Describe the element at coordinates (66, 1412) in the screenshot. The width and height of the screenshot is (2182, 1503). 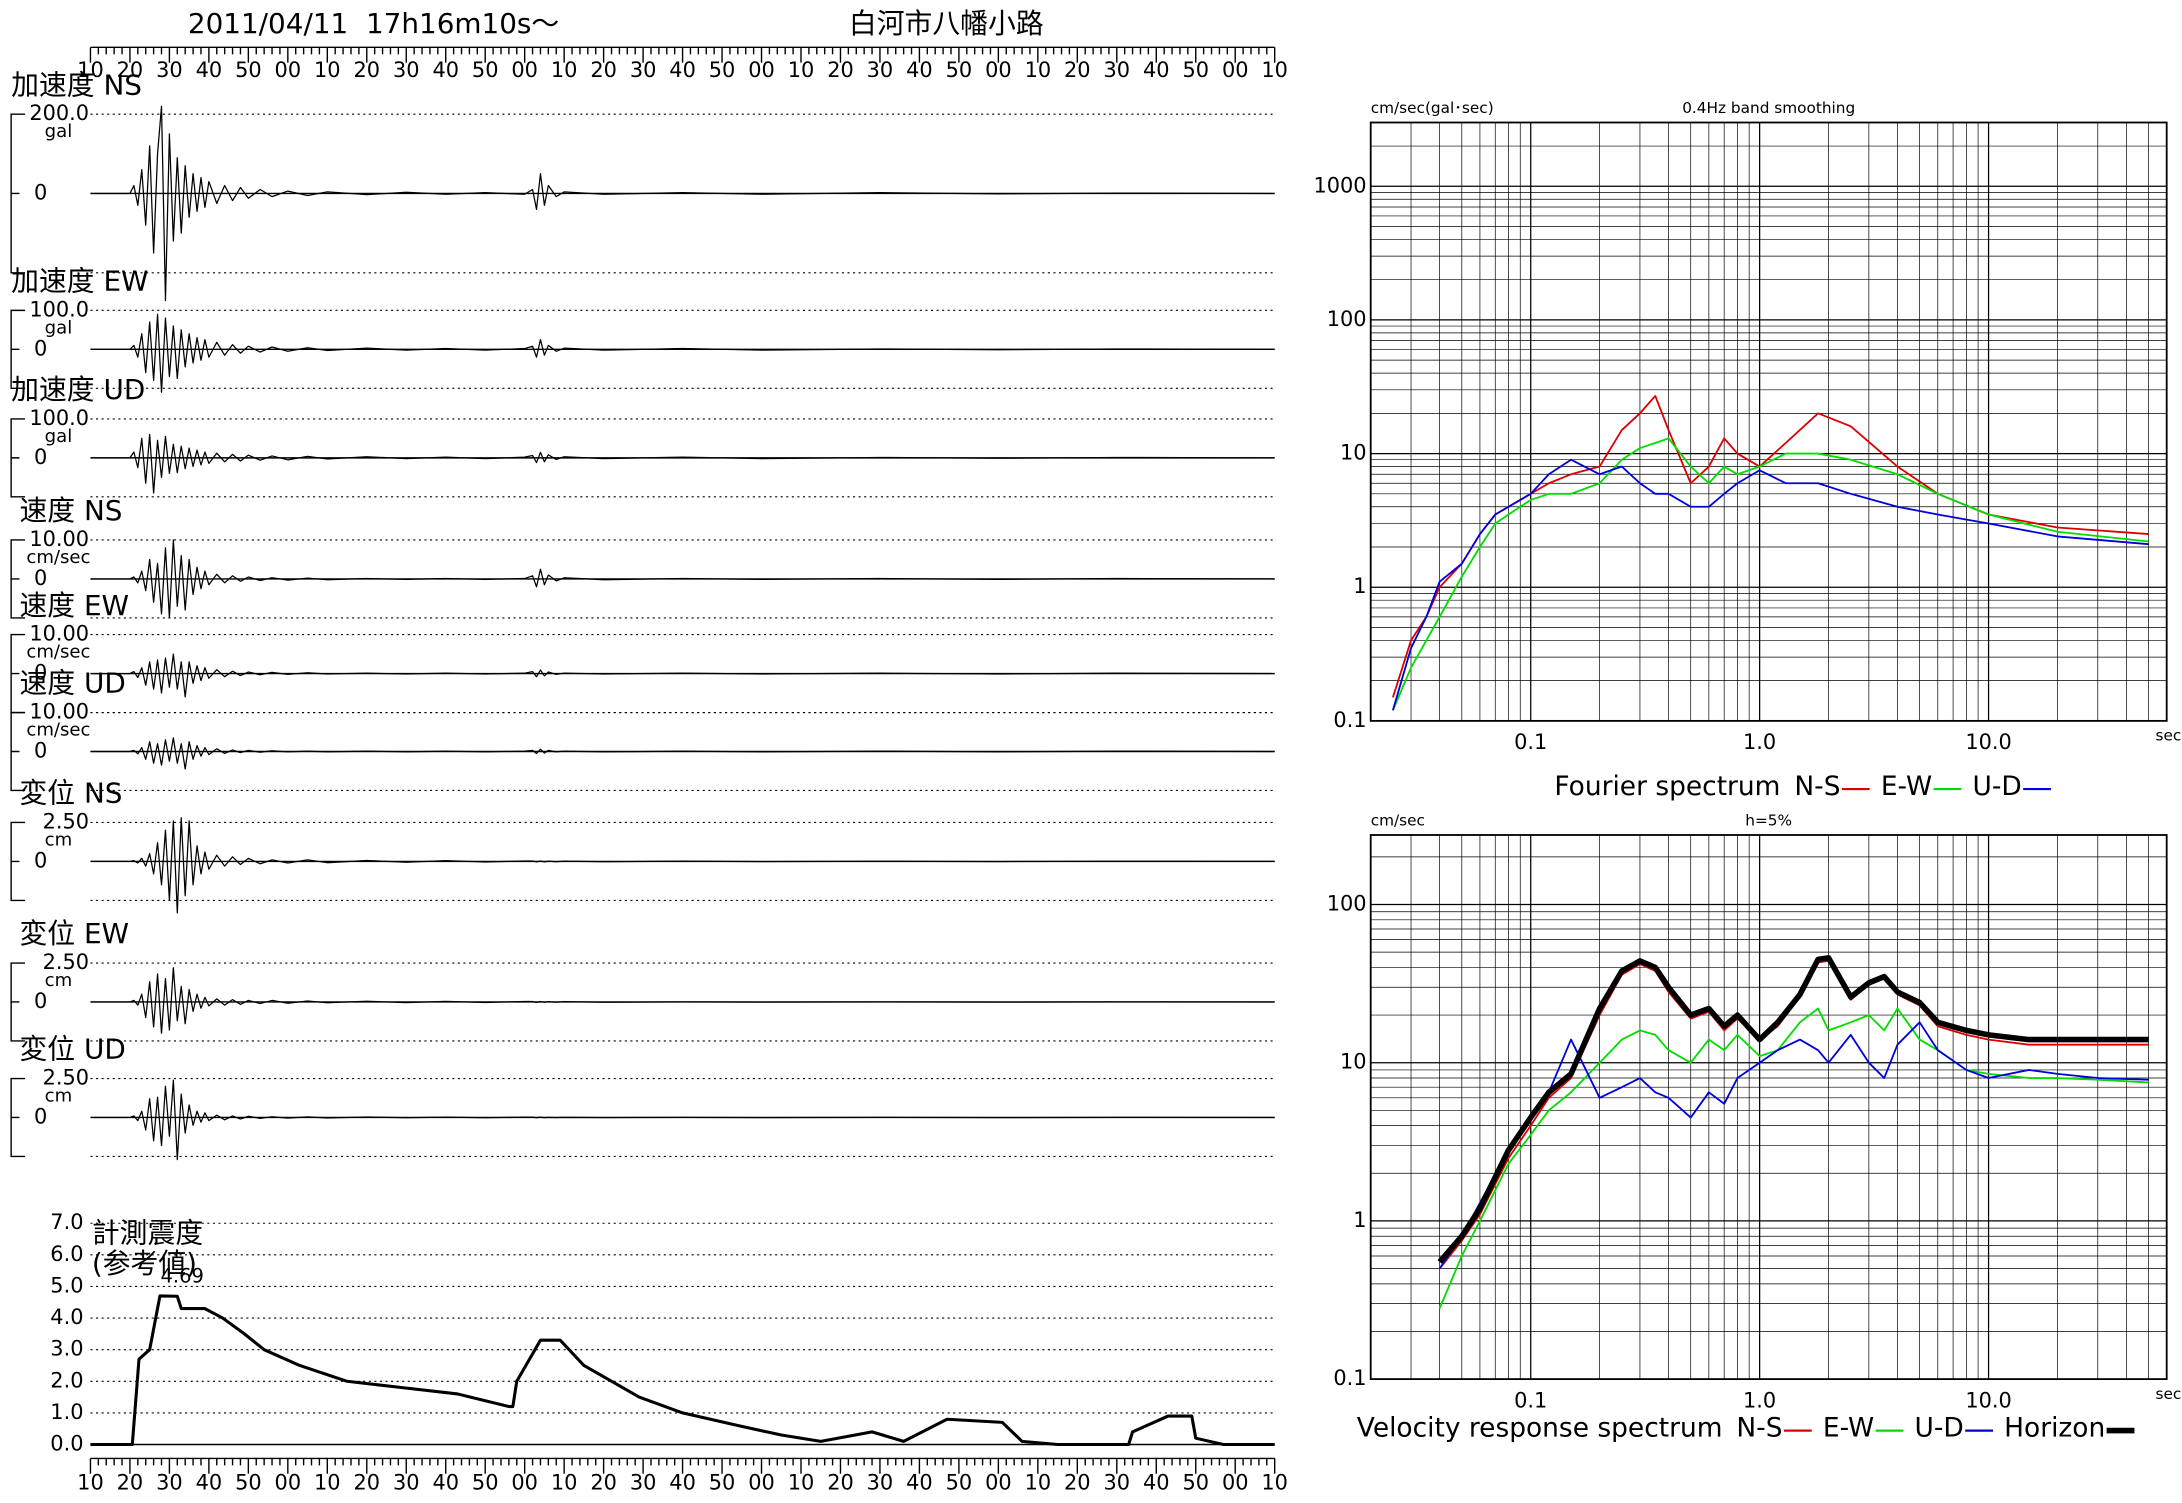
I see `y-tick-label: 1.0` at that location.